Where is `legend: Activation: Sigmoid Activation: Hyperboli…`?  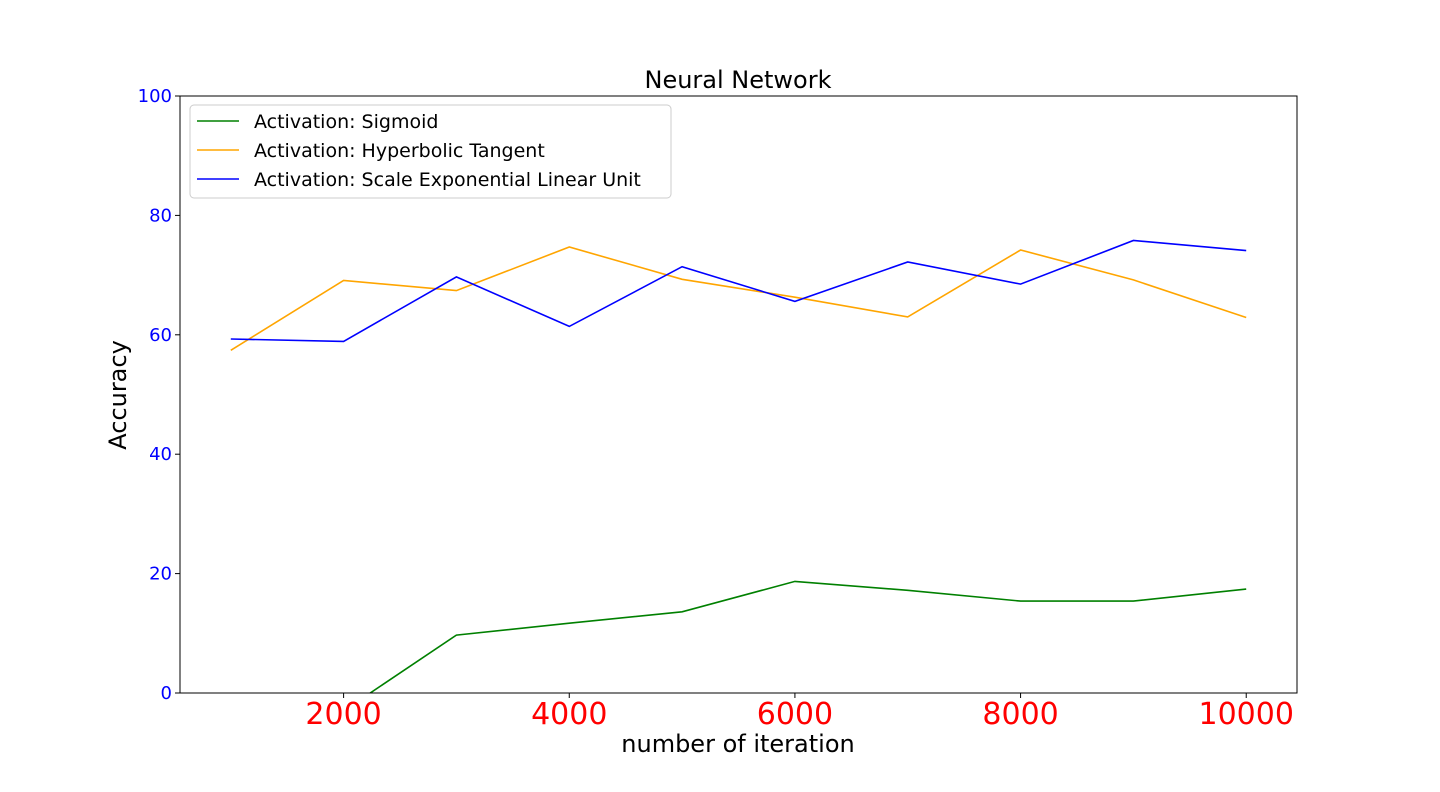 legend: Activation: Sigmoid Activation: Hyperboli… is located at coordinates (430, 151).